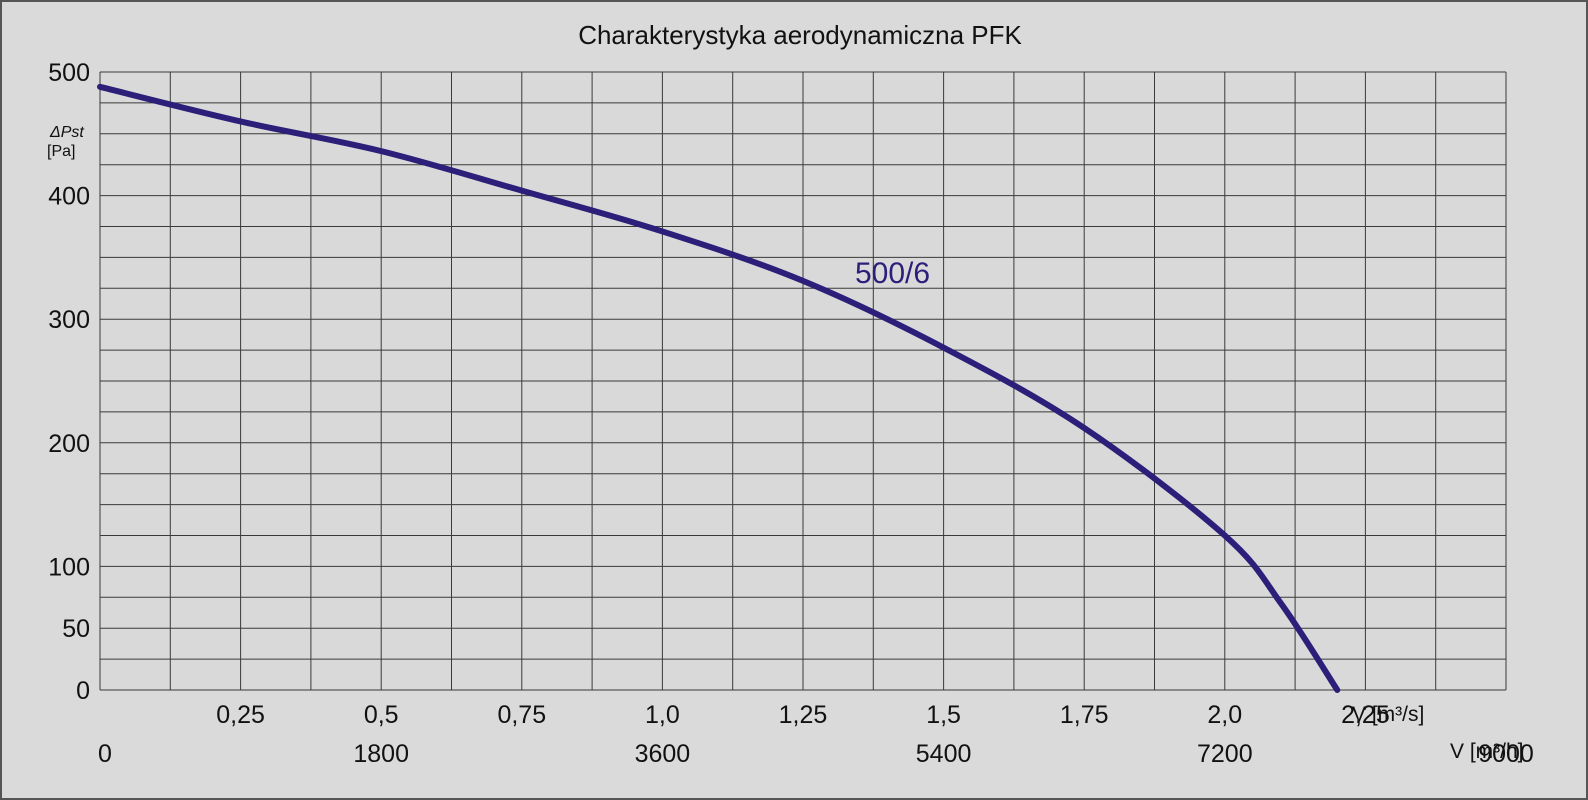  I want to click on x-tick-label: 2,0, so click(1224, 715).